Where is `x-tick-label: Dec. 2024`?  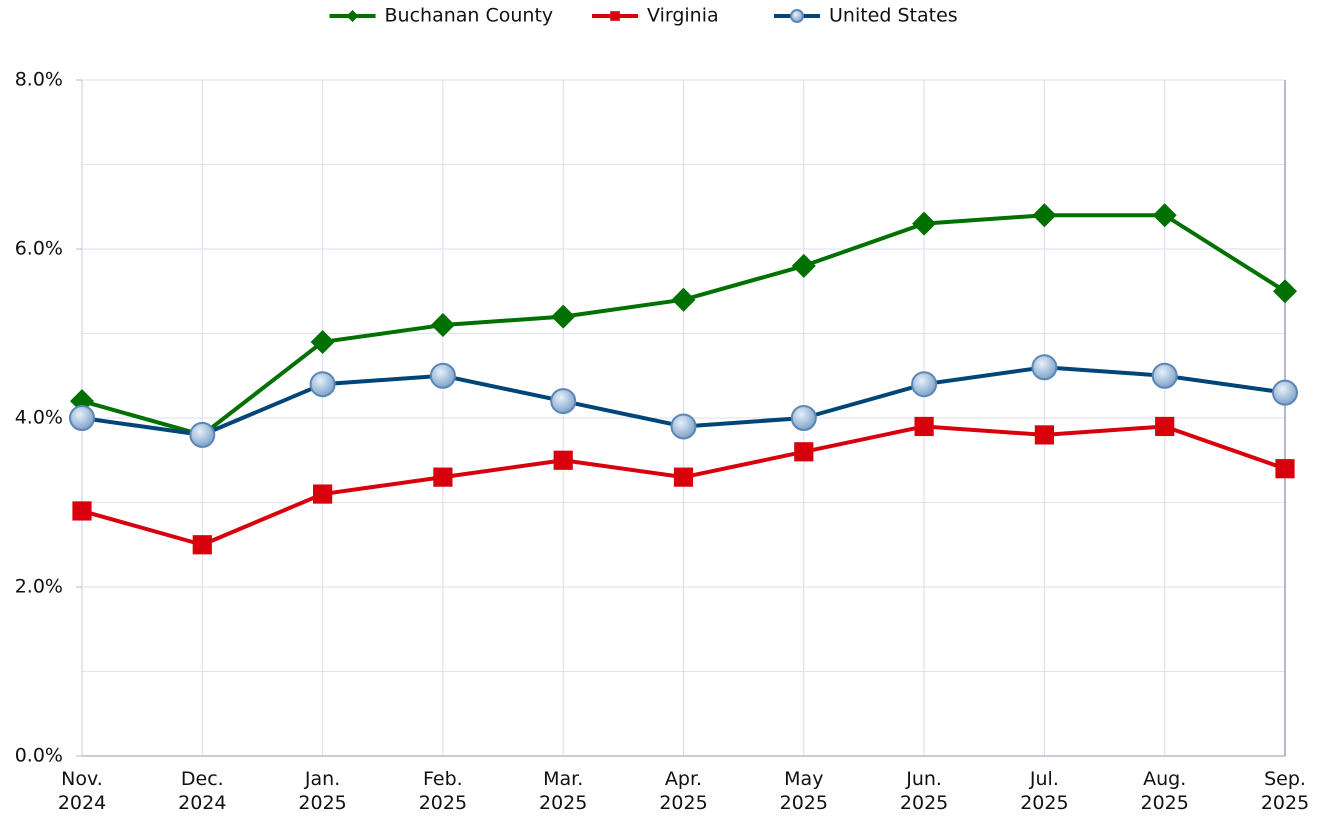 x-tick-label: Dec. 2024 is located at coordinates (202, 791).